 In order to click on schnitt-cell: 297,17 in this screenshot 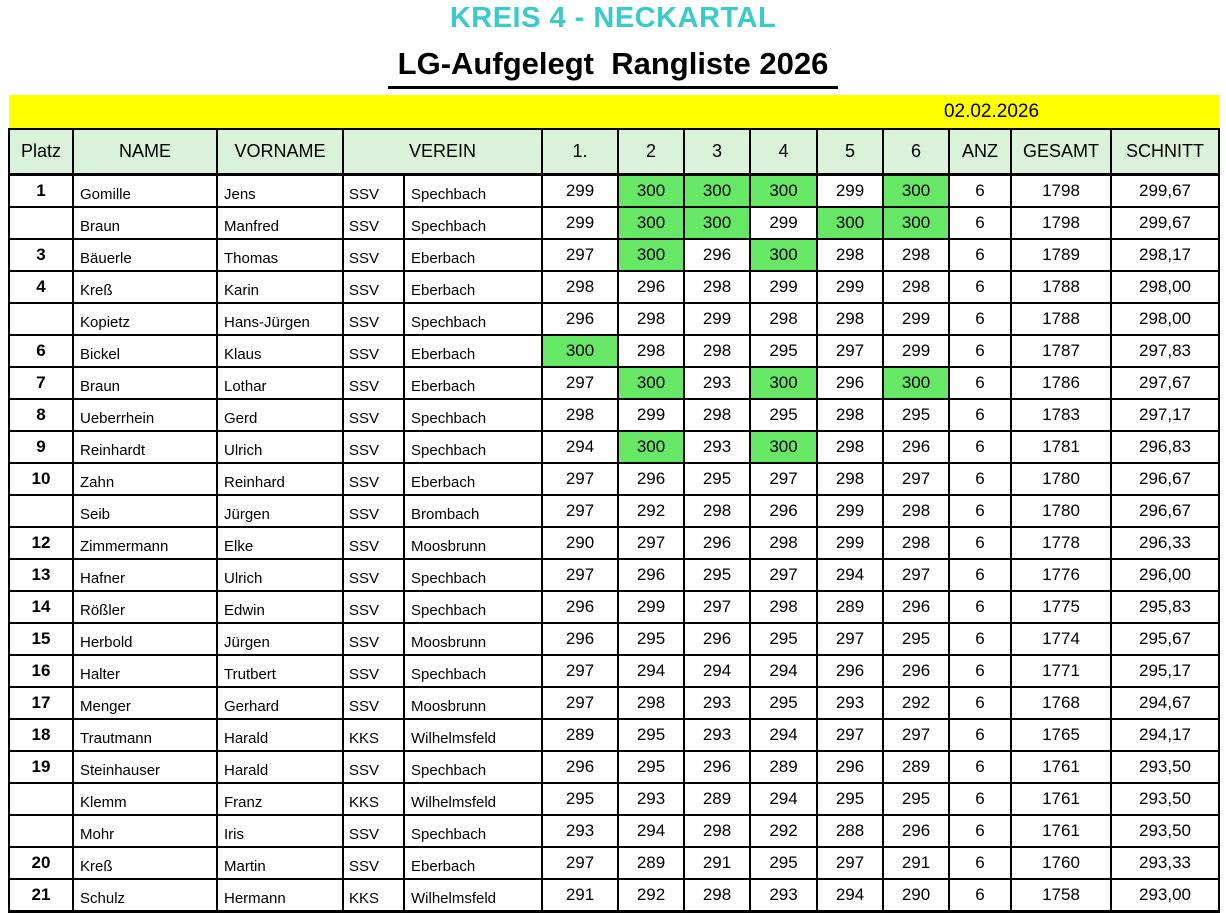, I will do `click(1165, 415)`.